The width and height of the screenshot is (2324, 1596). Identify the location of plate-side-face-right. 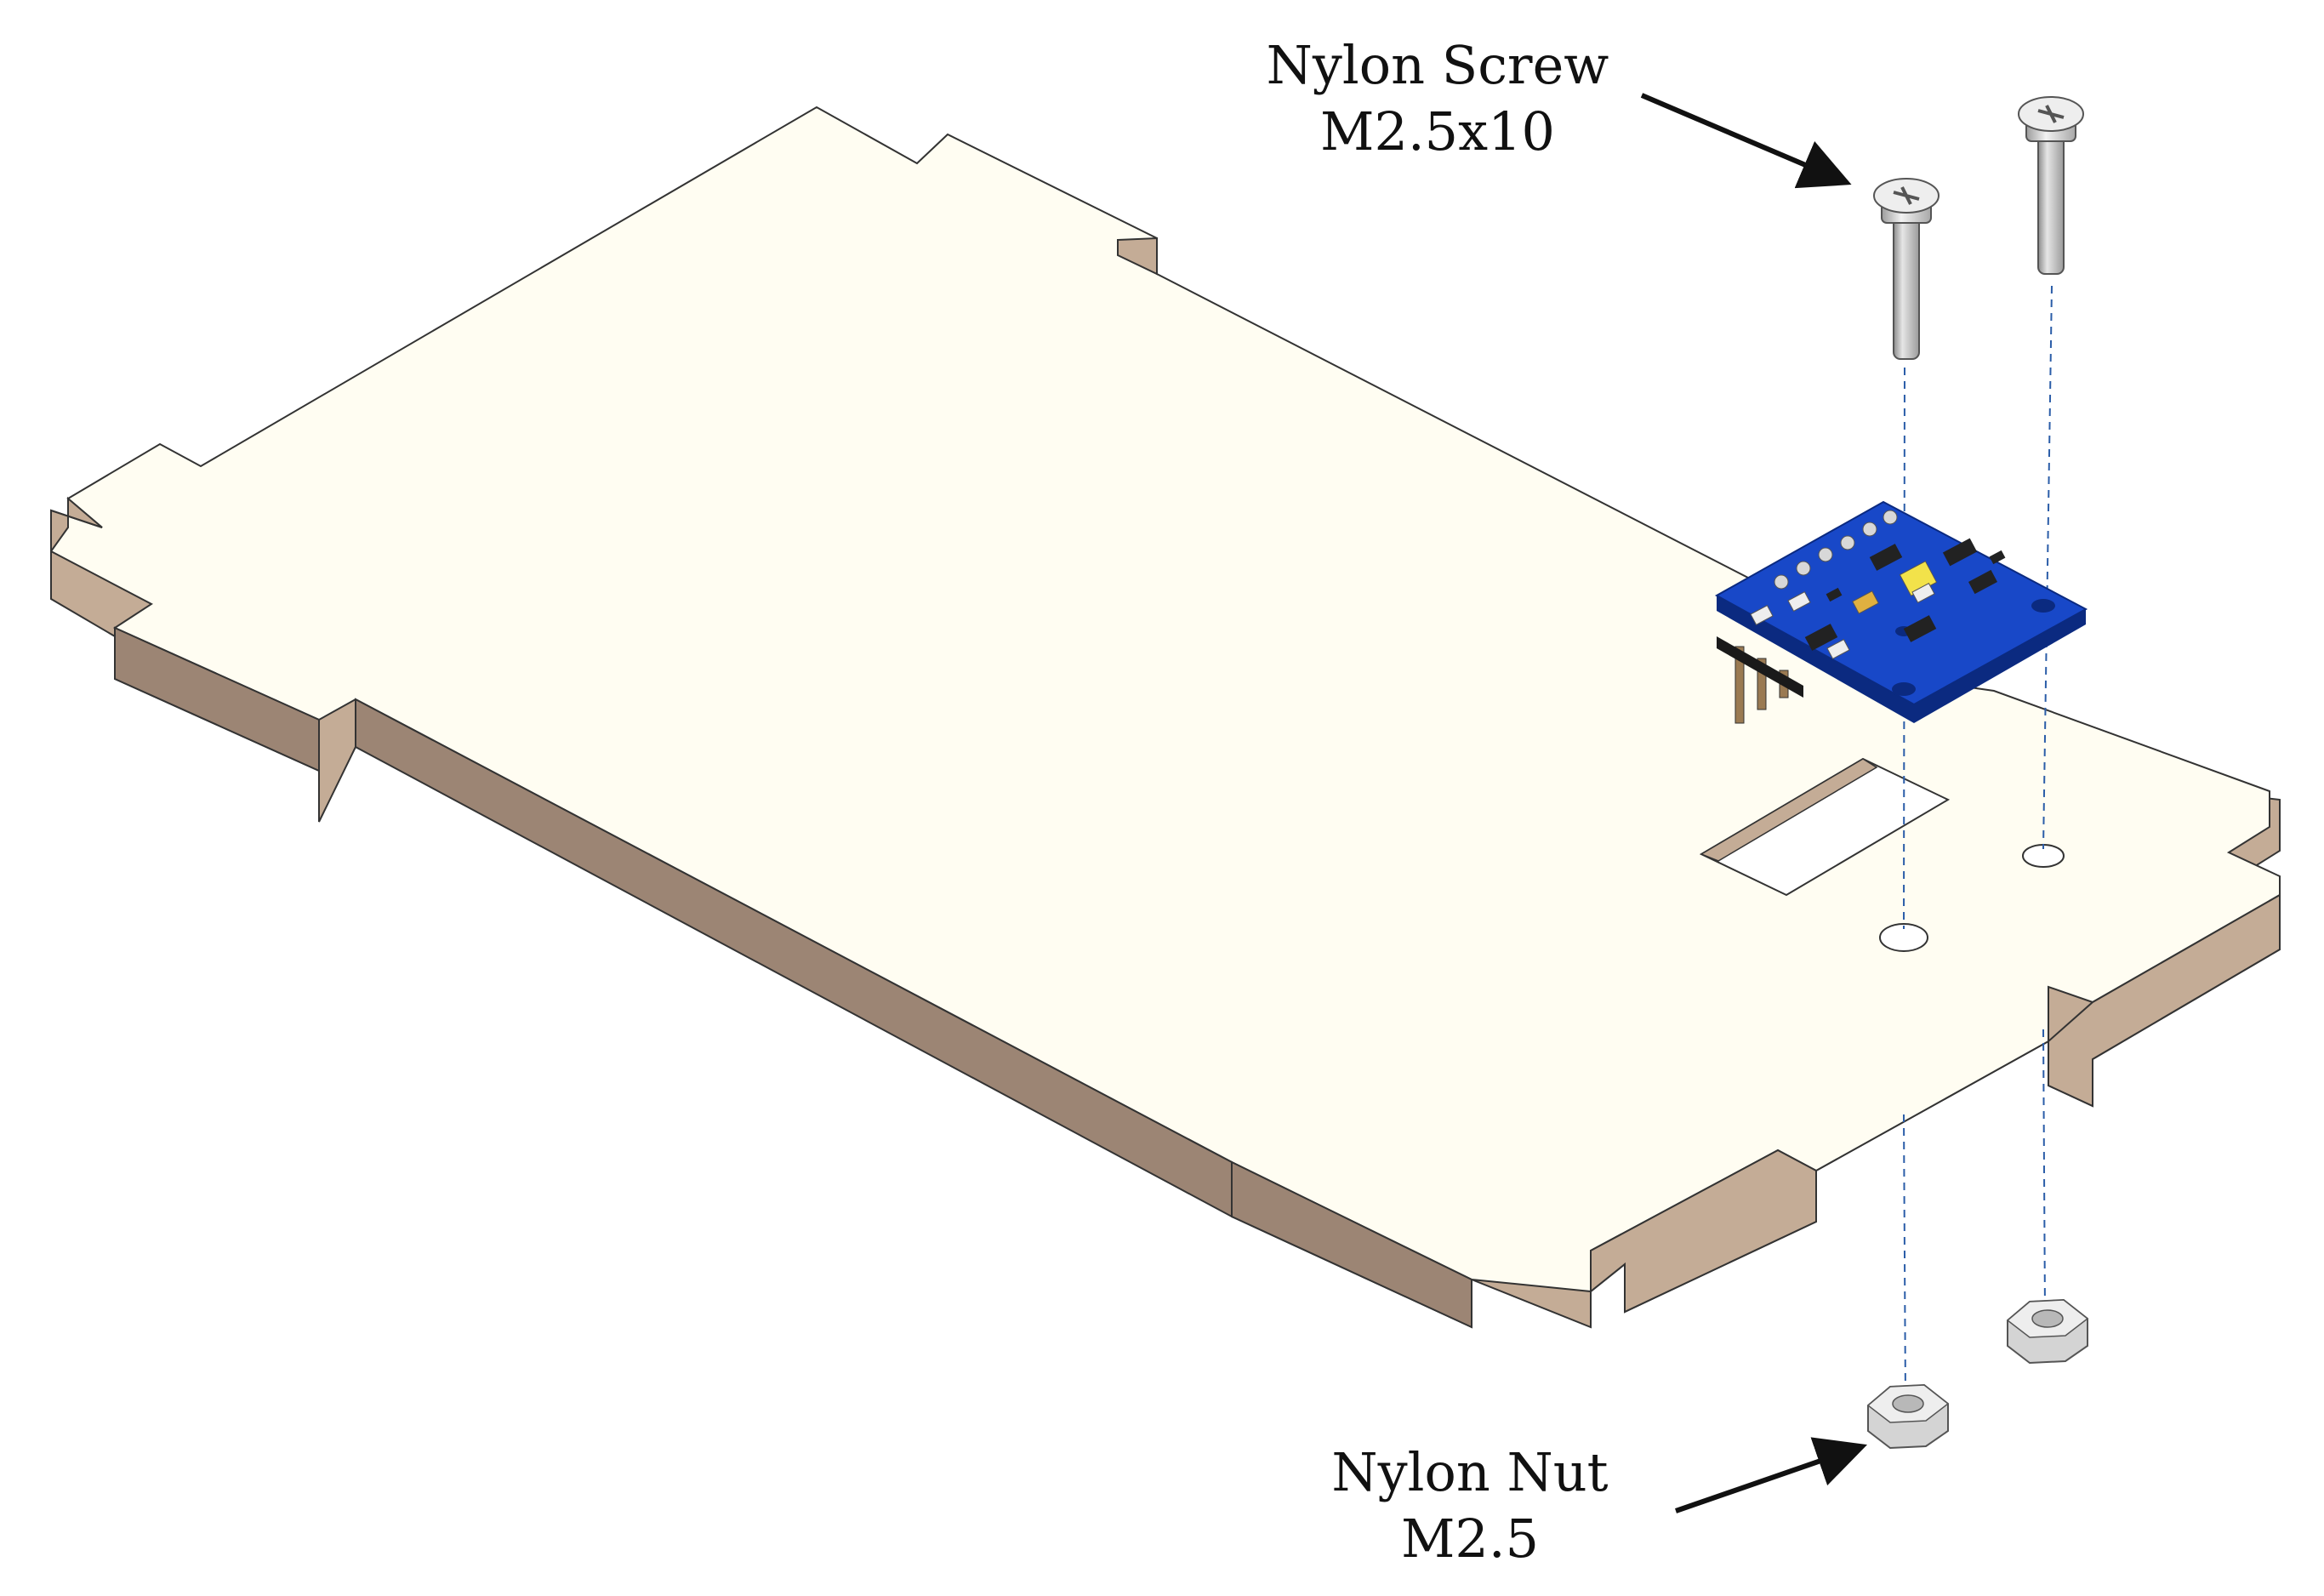
(1704, 1232).